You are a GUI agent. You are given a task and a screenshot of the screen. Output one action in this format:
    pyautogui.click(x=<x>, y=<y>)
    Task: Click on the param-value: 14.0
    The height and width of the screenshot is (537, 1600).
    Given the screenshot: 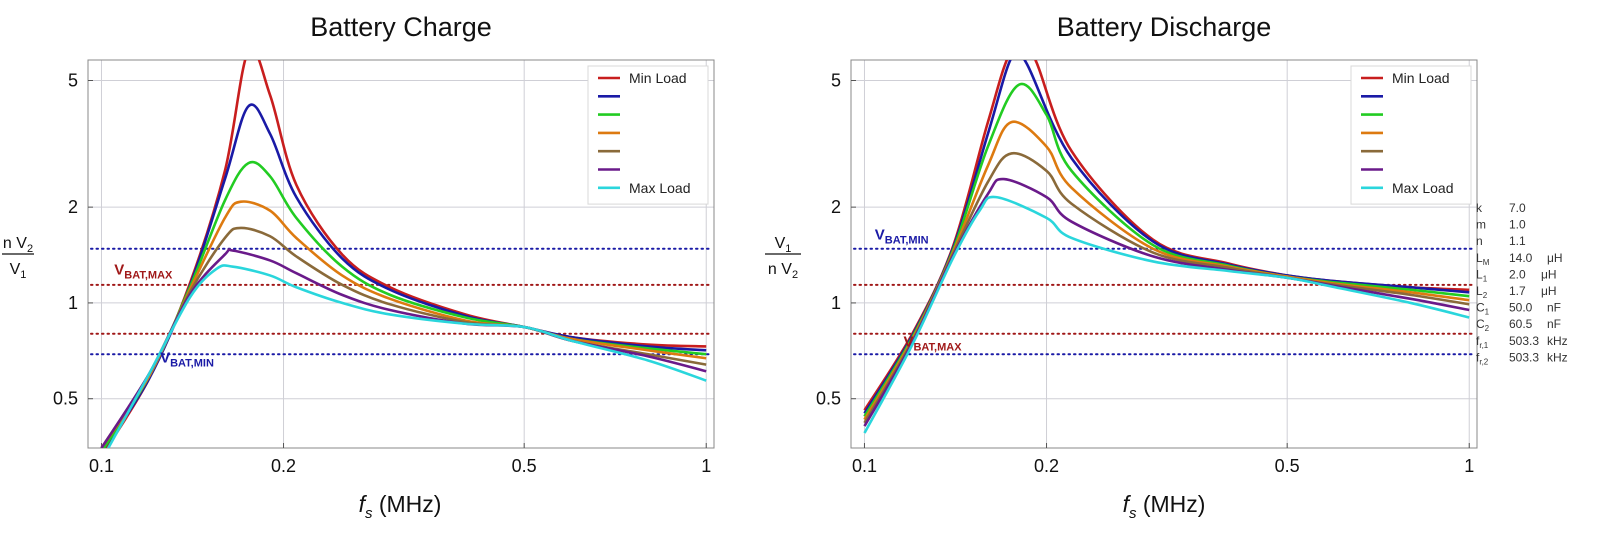 What is the action you would take?
    pyautogui.click(x=1521, y=258)
    